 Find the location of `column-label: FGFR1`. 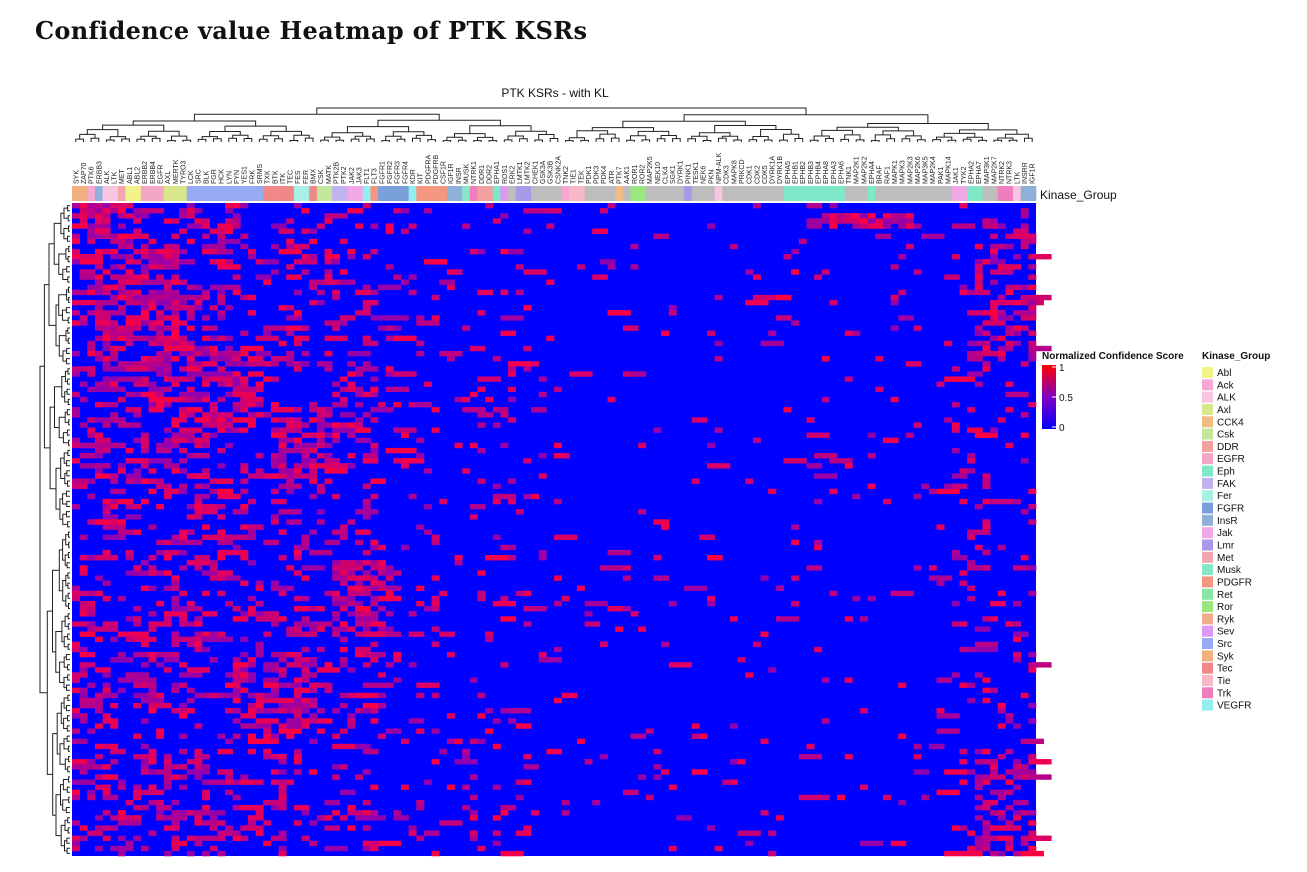

column-label: FGFR1 is located at coordinates (382, 172).